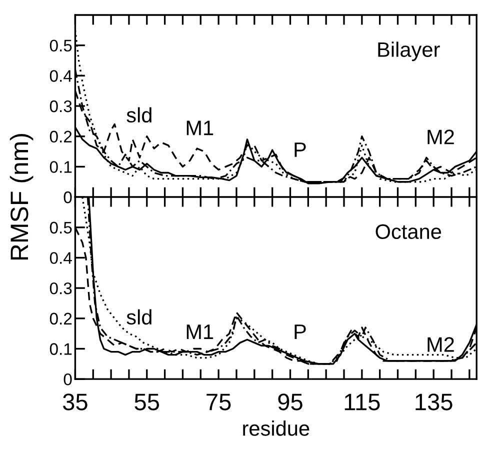 The width and height of the screenshot is (479, 454). Describe the element at coordinates (434, 402) in the screenshot. I see `x-tick-label: 135` at that location.